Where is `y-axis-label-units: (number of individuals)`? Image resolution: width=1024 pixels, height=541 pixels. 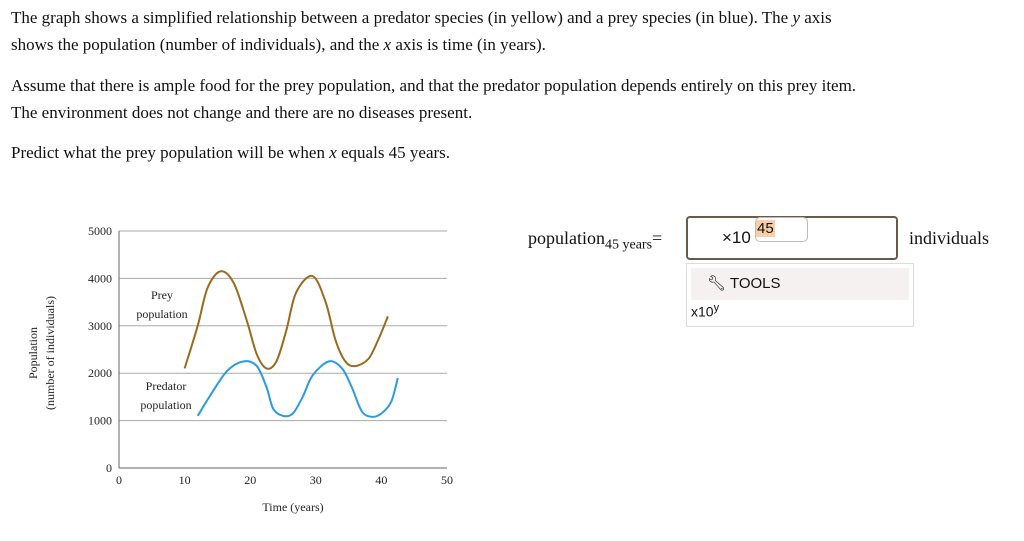 y-axis-label-units: (number of individuals) is located at coordinates (50, 353).